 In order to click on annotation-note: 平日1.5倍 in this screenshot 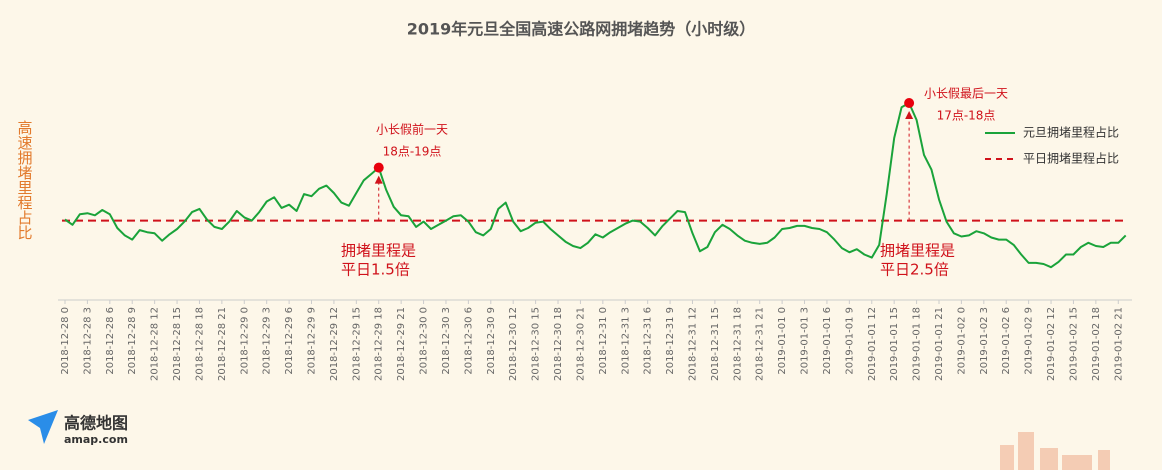, I will do `click(375, 270)`.